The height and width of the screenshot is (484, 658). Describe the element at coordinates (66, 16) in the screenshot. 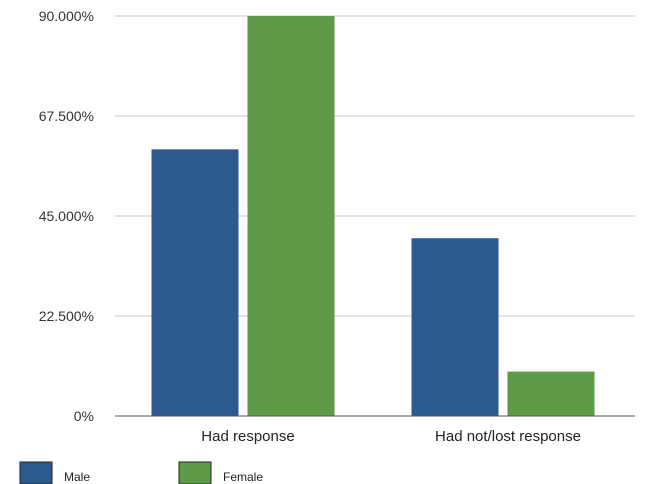

I see `y-tick-label: 90.000%` at that location.